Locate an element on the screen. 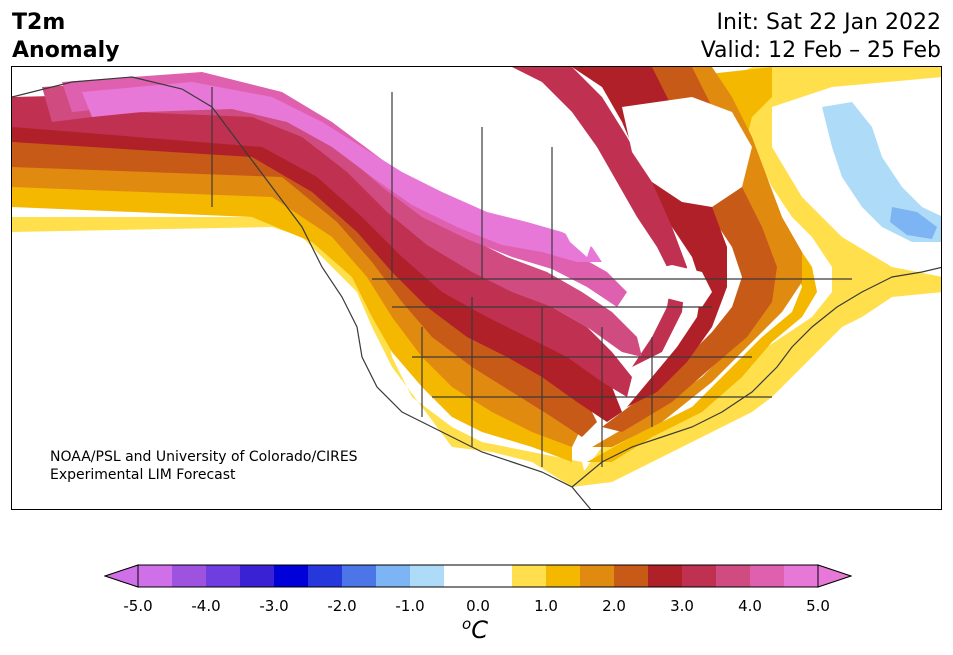  colorbar-tick-label: -2.0 is located at coordinates (342, 606).